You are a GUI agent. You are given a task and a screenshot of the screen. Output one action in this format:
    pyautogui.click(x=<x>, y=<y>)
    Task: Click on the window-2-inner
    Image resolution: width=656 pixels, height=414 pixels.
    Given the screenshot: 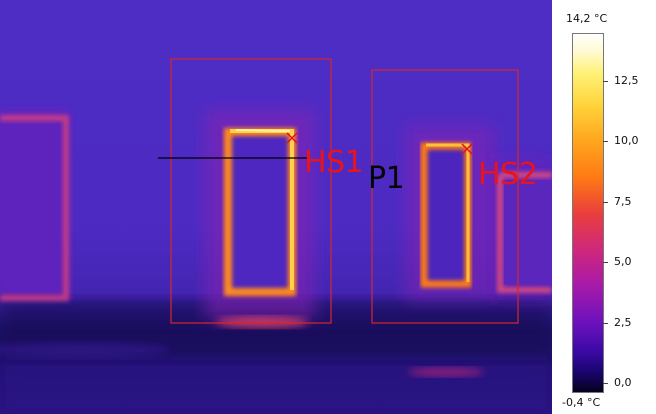 What is the action you would take?
    pyautogui.click(x=446, y=215)
    